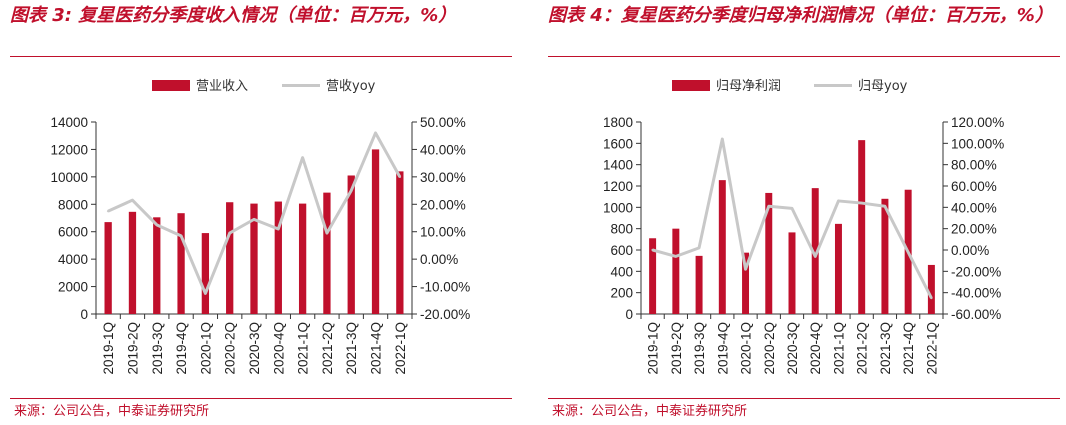  I want to click on left-tick-label: 8000, so click(73, 204).